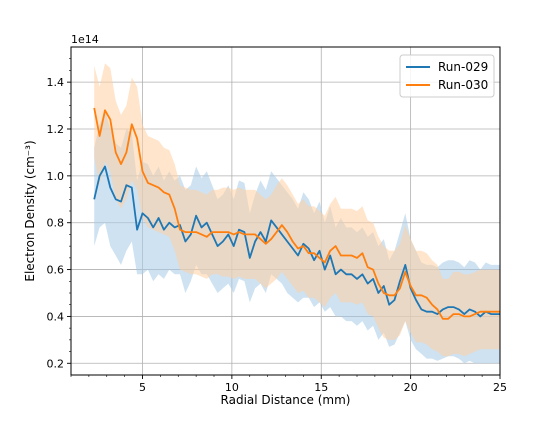 This screenshot has height=422, width=556. Describe the element at coordinates (142, 387) in the screenshot. I see `x-tick-label: 5` at that location.